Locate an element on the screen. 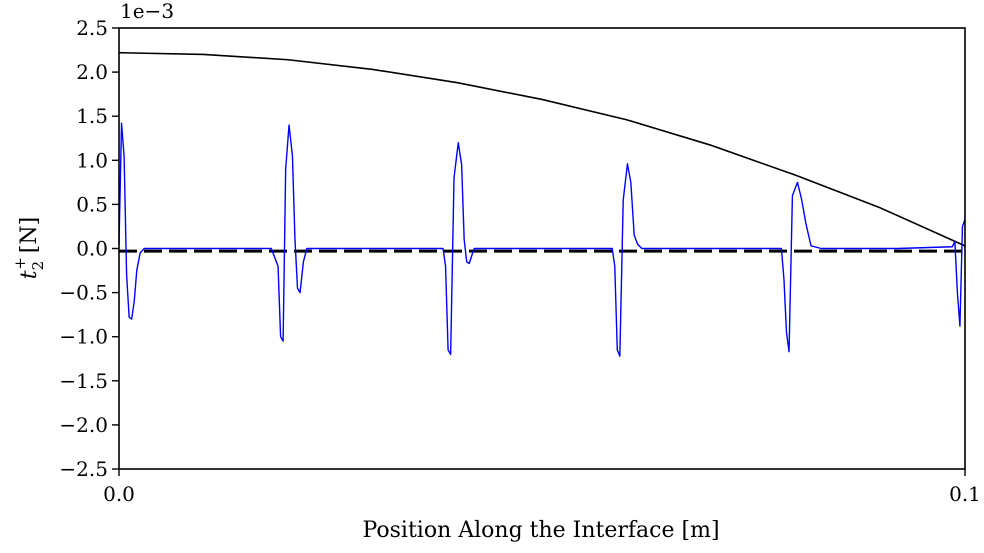 The width and height of the screenshot is (984, 553). y-axis-multiplier: 1e−3 is located at coordinates (147, 11).